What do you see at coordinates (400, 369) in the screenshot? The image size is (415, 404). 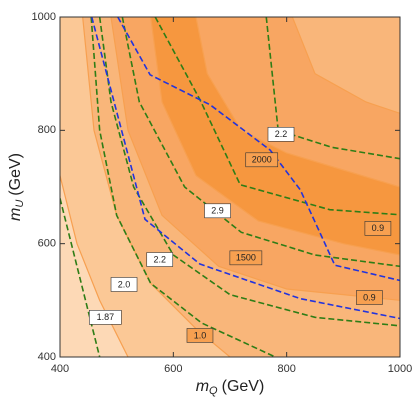 I see `x-tick-label: 1000` at bounding box center [400, 369].